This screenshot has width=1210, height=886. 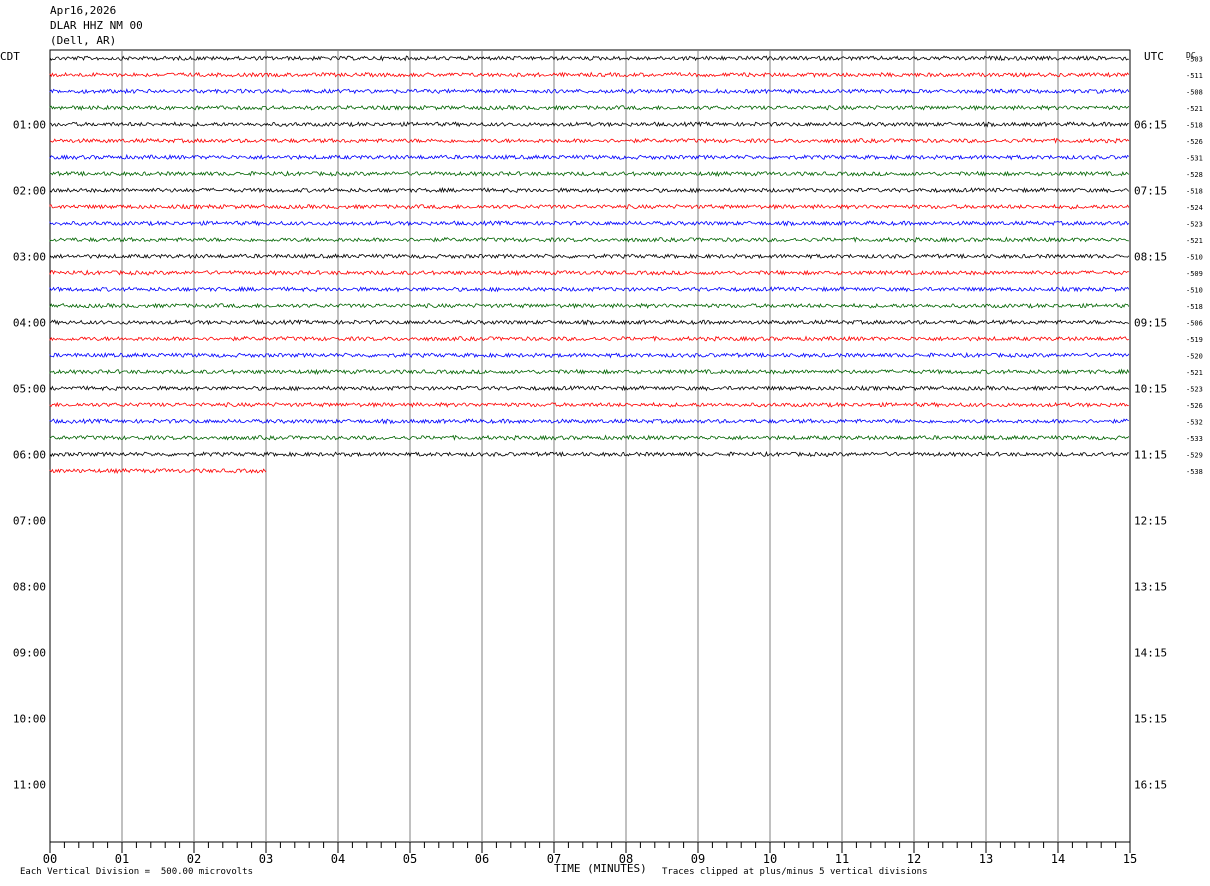 I want to click on right-hour-label: 07:15, so click(x=1150, y=190).